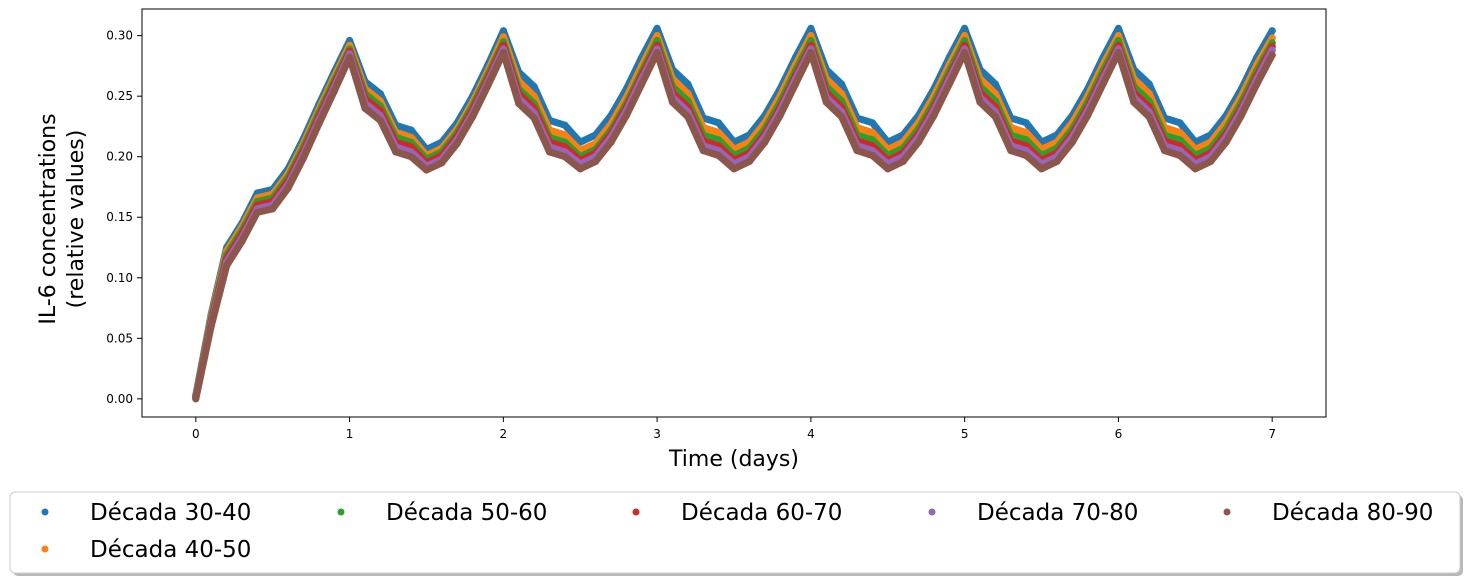 This screenshot has height=581, width=1468. What do you see at coordinates (504, 434) in the screenshot?
I see `x-tick-label: 2` at bounding box center [504, 434].